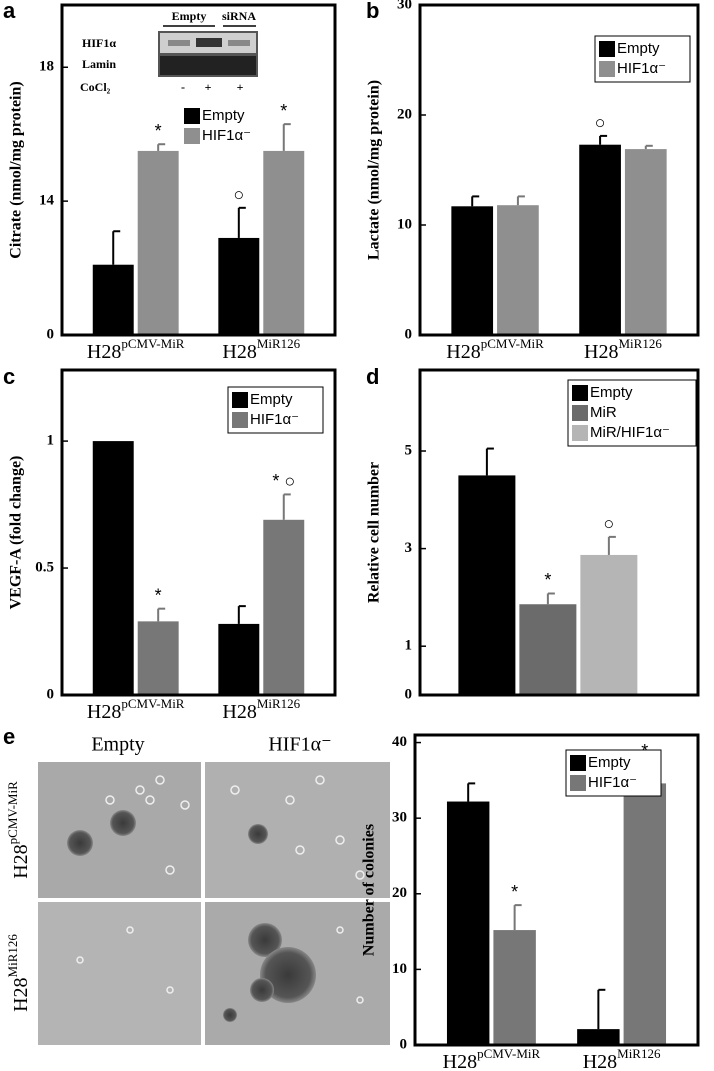 This screenshot has height=1071, width=714. I want to click on inset-row: HIF1α, so click(99, 43).